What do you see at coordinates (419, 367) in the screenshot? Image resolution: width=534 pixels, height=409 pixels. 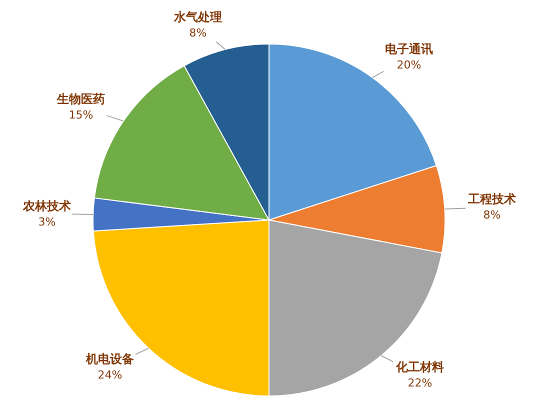 I see `slice-label: 化工材料` at bounding box center [419, 367].